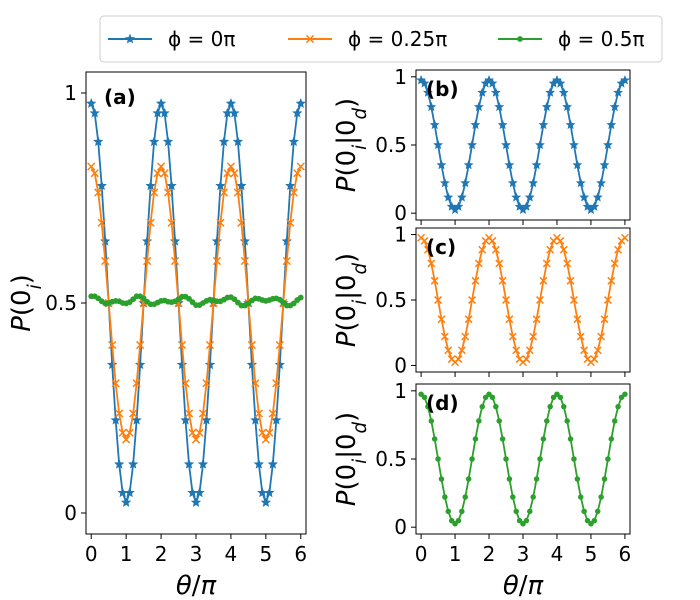 The height and width of the screenshot is (600, 700). Describe the element at coordinates (442, 403) in the screenshot. I see `panel-label: (d)` at that location.